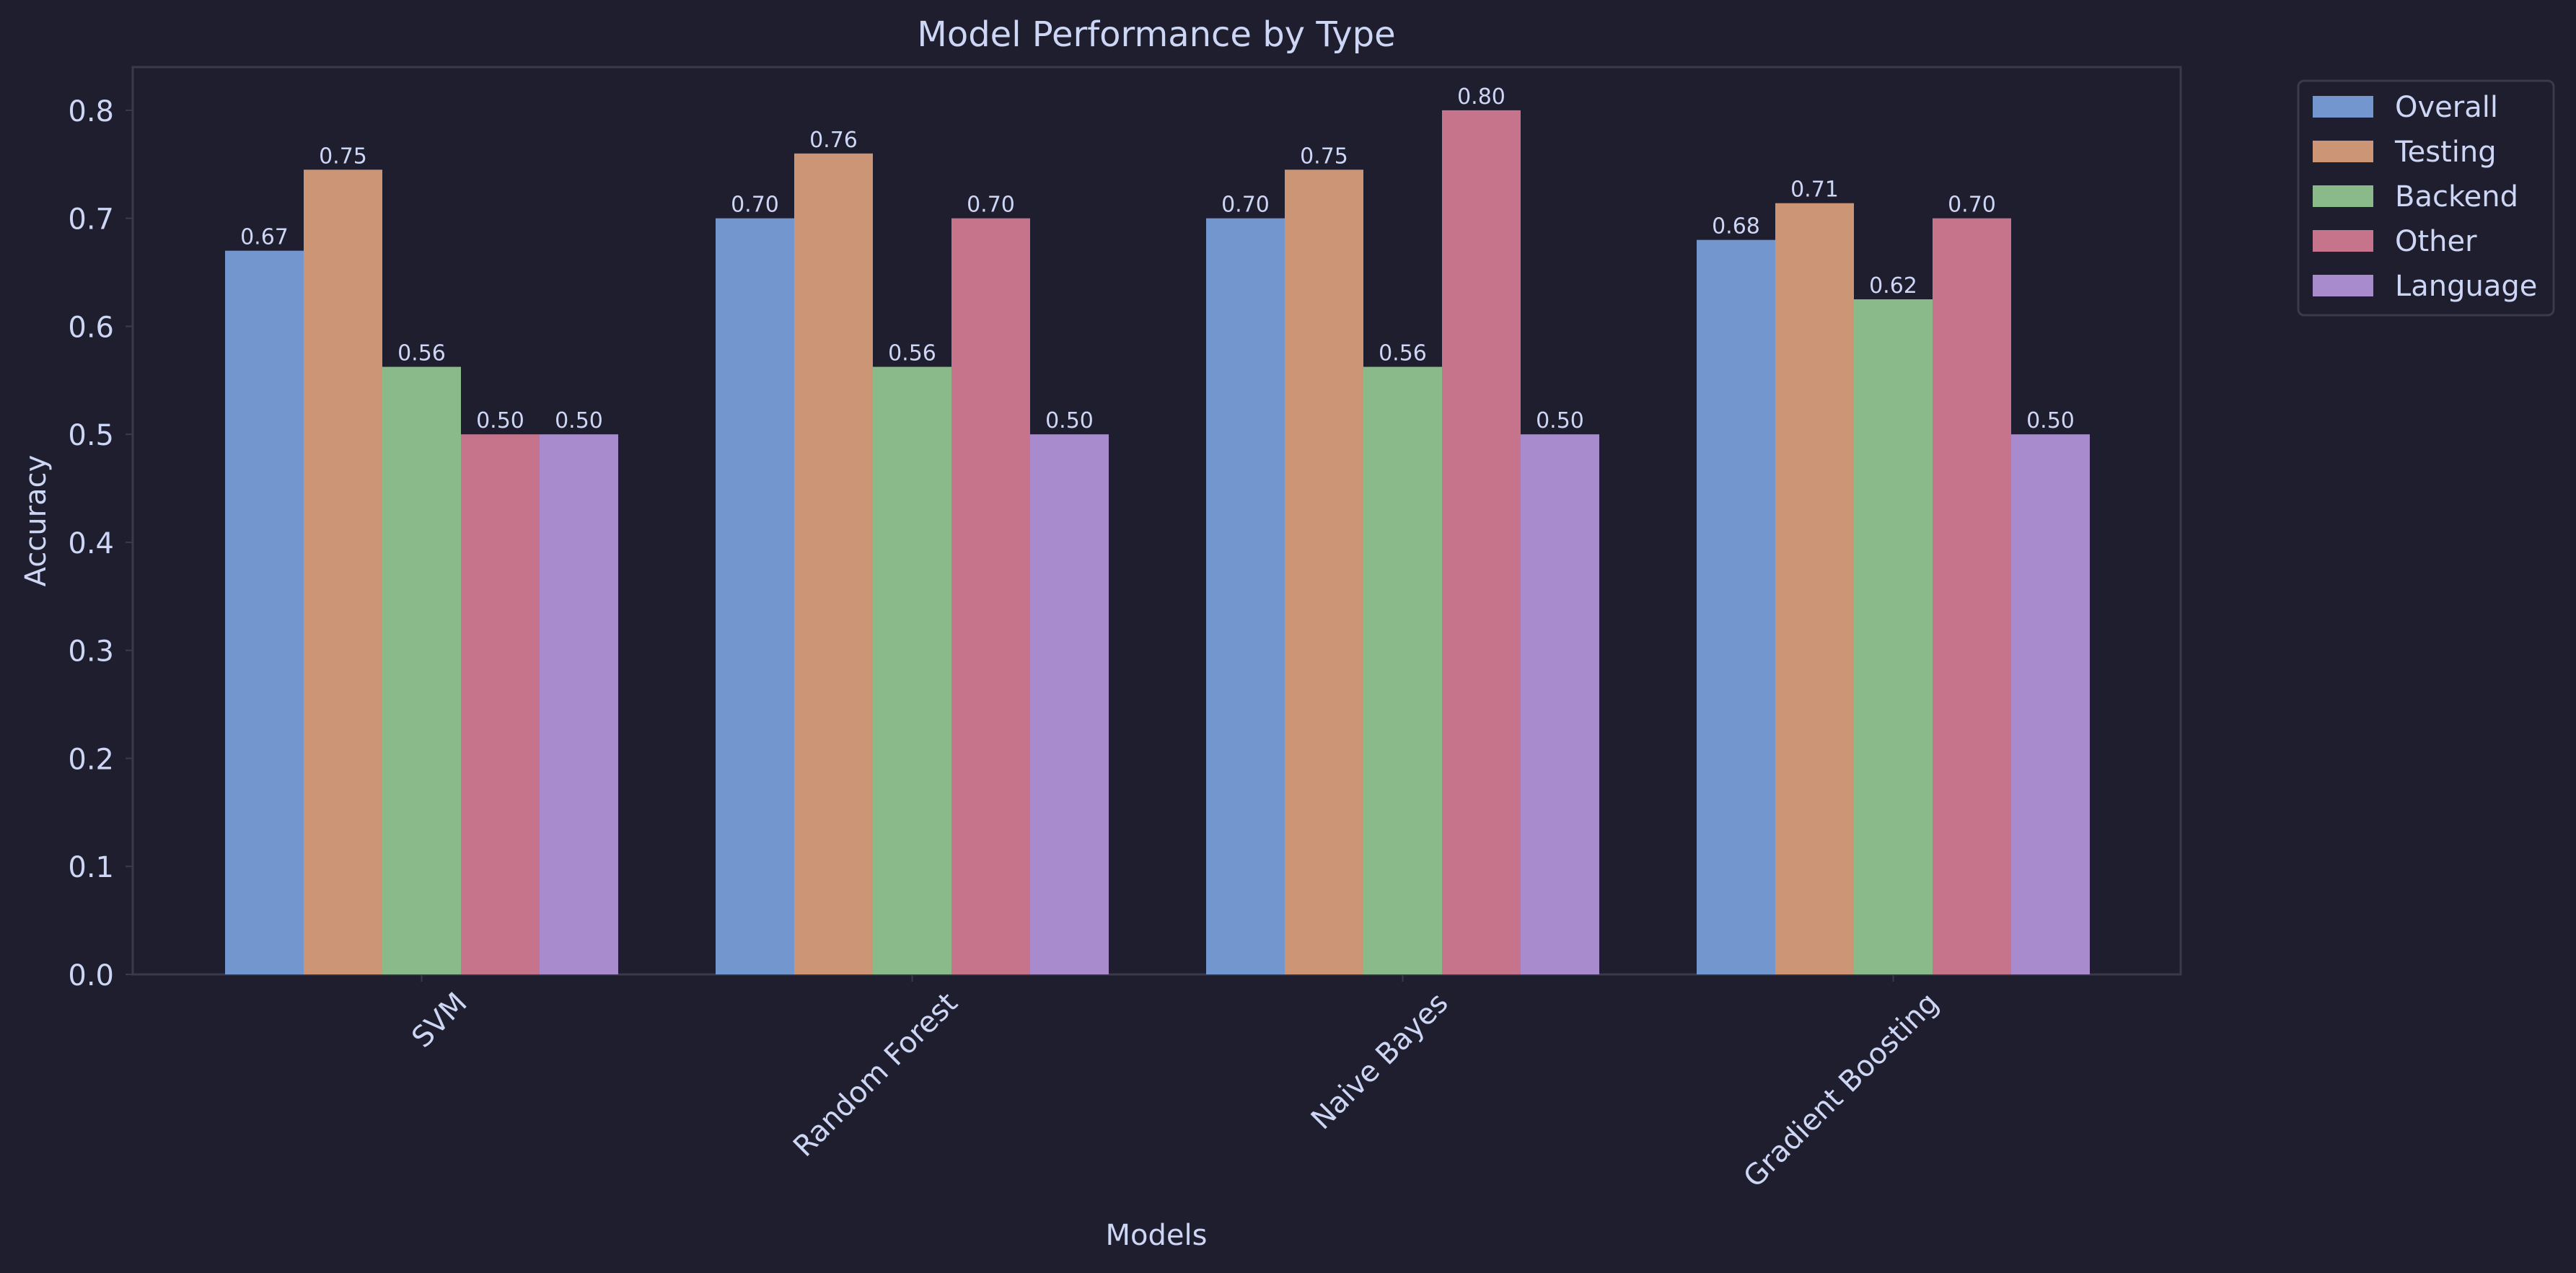 The width and height of the screenshot is (2576, 1273). I want to click on chart-title: Model Performance by Type, so click(1156, 34).